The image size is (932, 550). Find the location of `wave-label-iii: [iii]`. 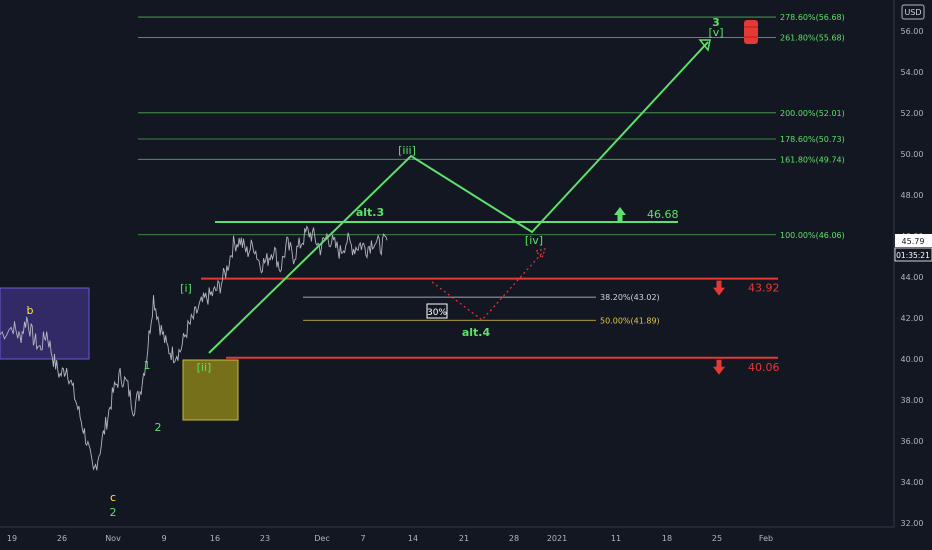

wave-label-iii: [iii] is located at coordinates (407, 150).